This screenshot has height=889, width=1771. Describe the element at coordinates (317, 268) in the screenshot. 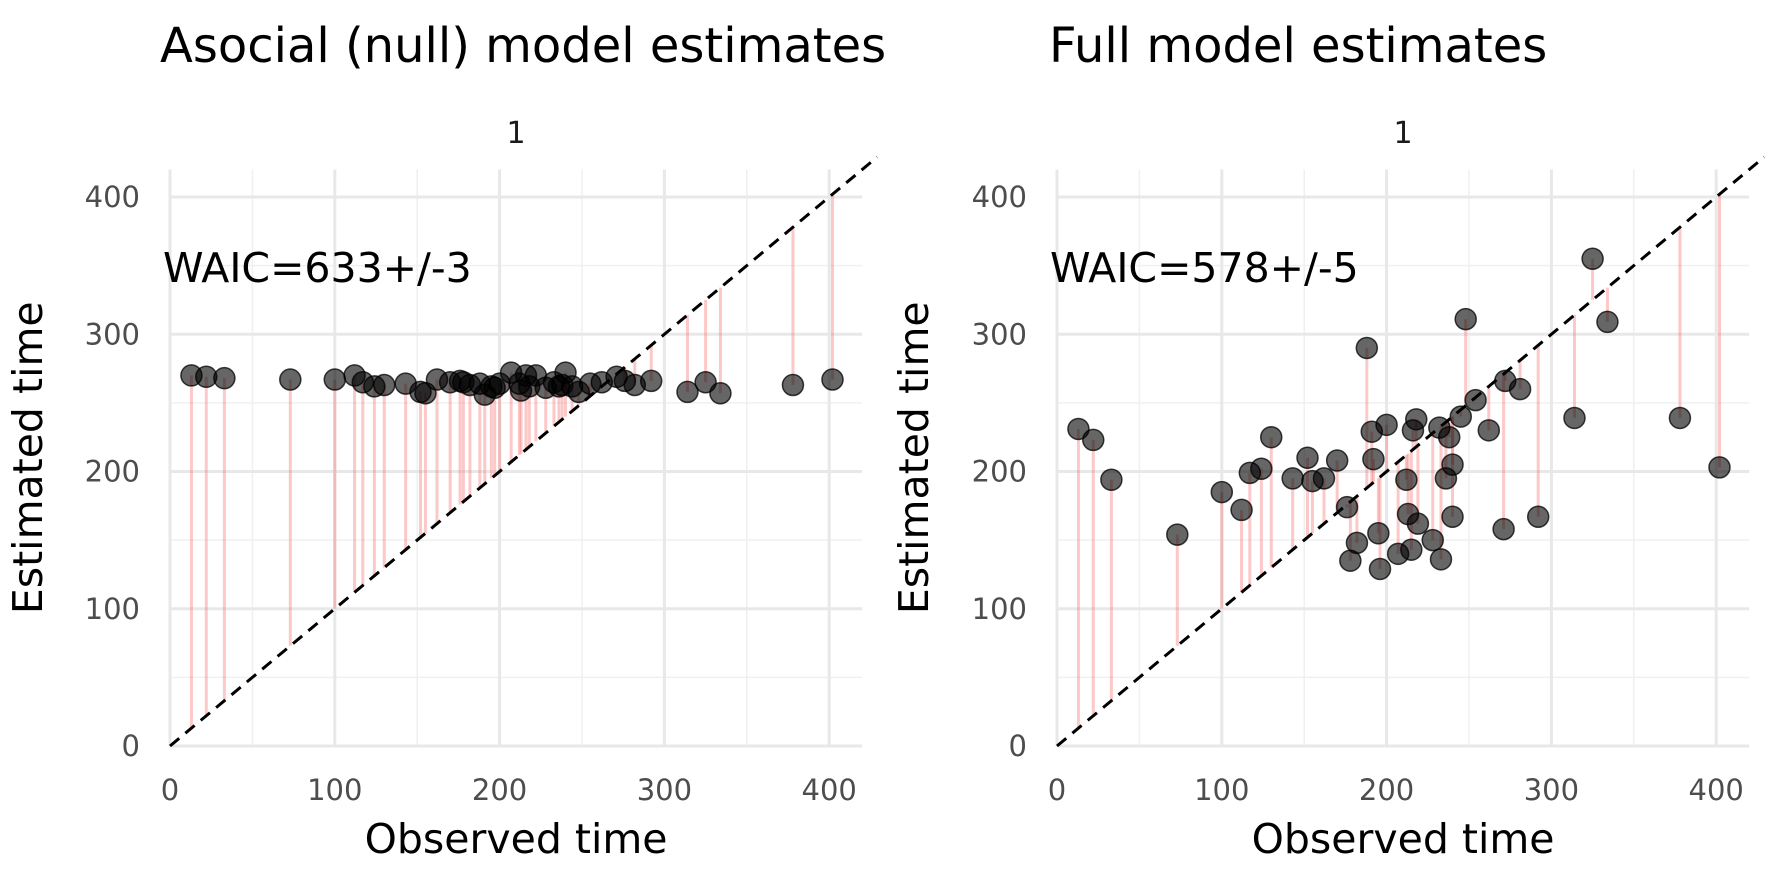

I see `waic-annotation: WAIC=633+/-3` at that location.